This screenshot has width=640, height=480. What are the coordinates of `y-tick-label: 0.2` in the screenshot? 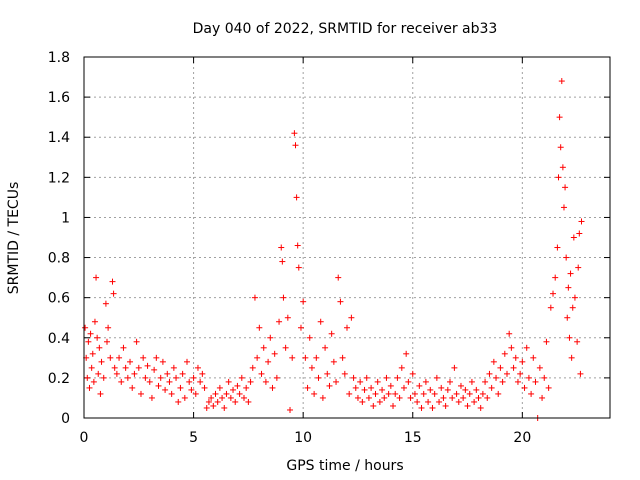 It's located at (59, 379).